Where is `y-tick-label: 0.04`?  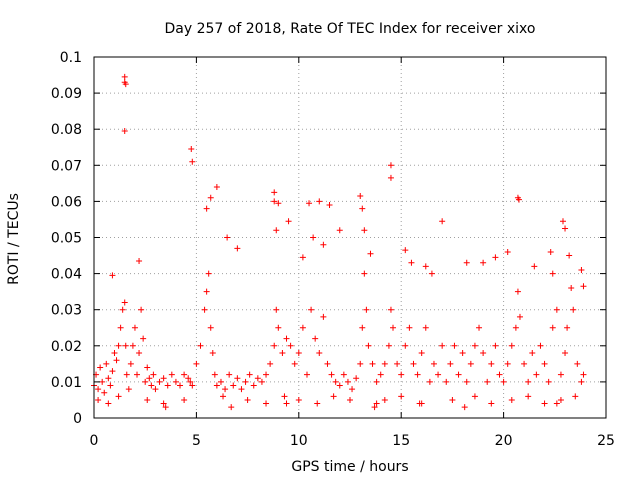 y-tick-label: 0.04 is located at coordinates (66, 275).